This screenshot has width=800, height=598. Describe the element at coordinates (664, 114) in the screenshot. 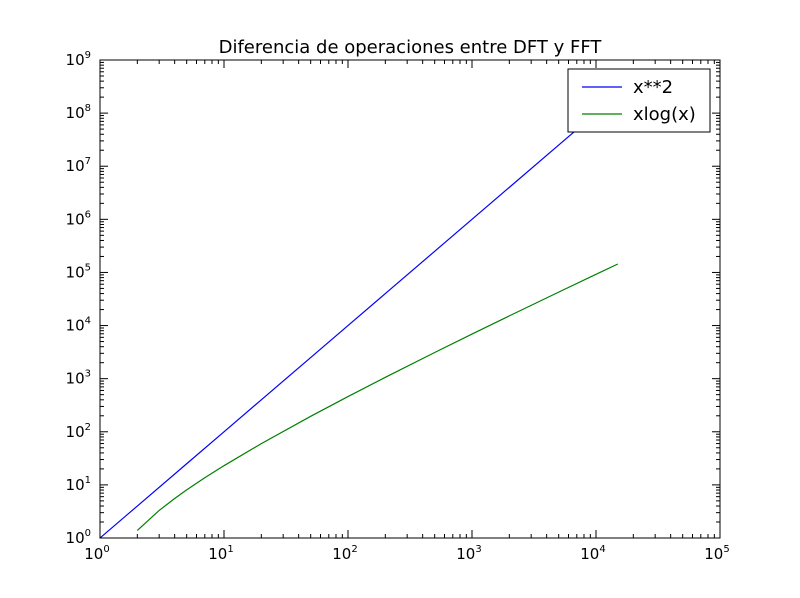

I see `legend-label: xlog(x)` at that location.